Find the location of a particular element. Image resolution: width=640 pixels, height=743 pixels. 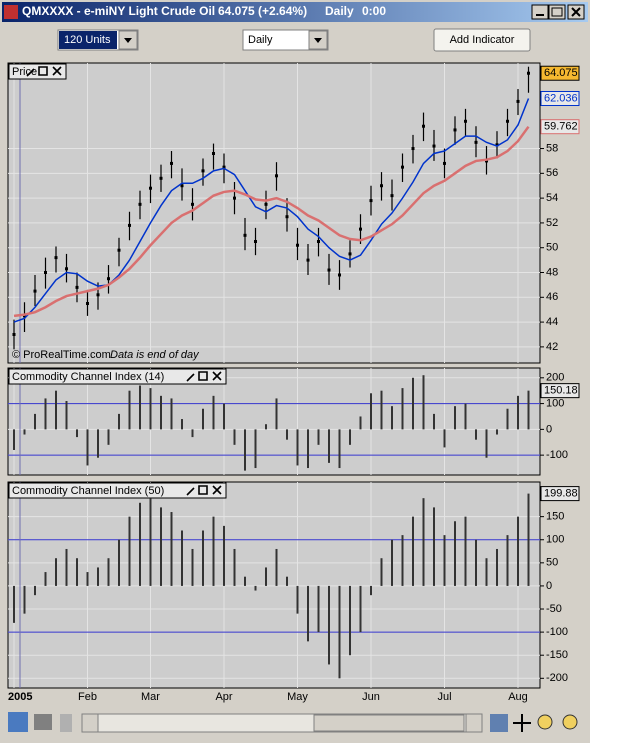

print-icon is located at coordinates (43, 722).